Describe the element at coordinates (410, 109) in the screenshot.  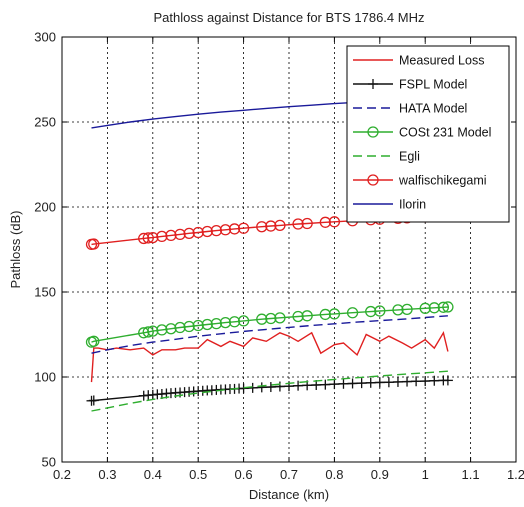
I see `legend-item: HATA Model` at that location.